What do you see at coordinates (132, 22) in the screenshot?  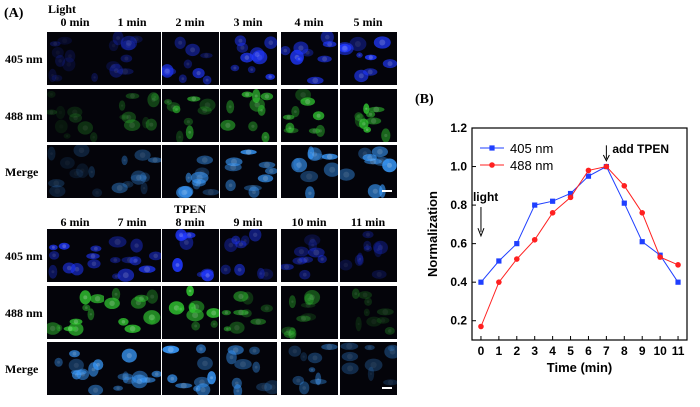 I see `top-time-label: 1 min` at bounding box center [132, 22].